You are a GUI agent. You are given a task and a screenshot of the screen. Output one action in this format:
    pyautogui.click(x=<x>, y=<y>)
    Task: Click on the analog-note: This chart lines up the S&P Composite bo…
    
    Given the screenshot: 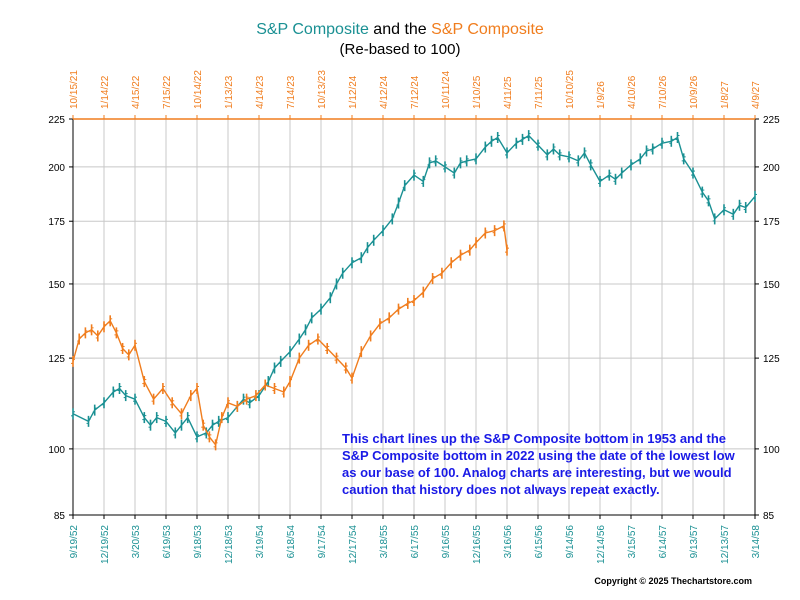 What is the action you would take?
    pyautogui.click(x=538, y=464)
    